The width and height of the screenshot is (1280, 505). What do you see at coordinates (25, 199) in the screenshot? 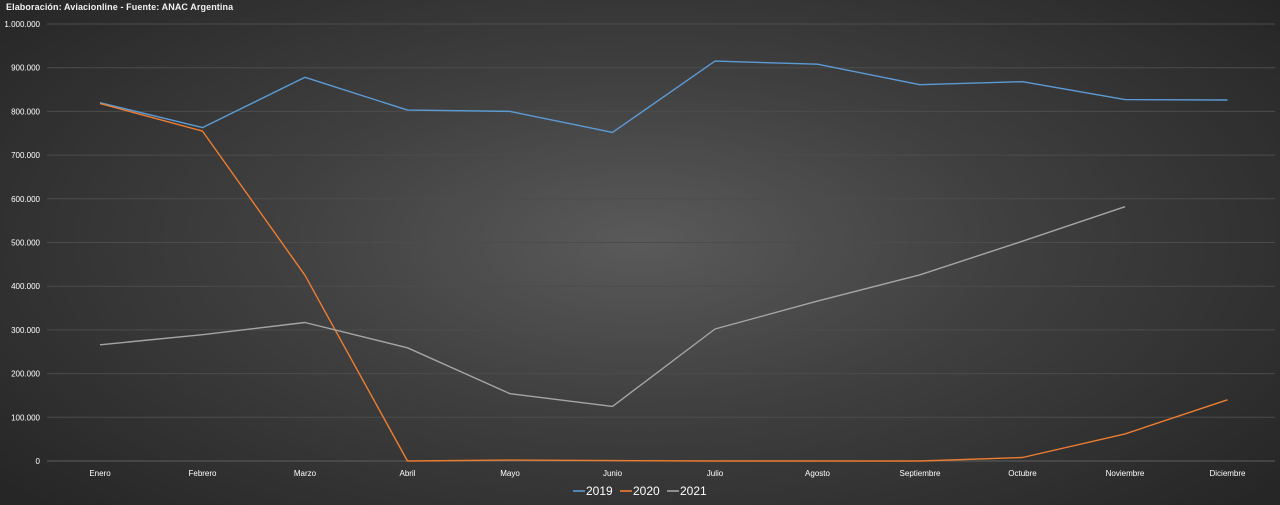
I see `y-tick-label: 600.000` at bounding box center [25, 199].